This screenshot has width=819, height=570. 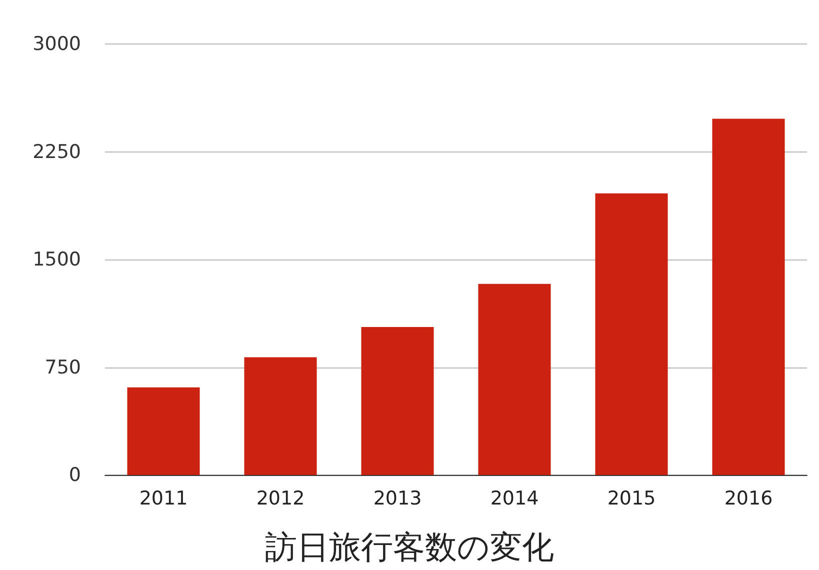 What do you see at coordinates (280, 499) in the screenshot?
I see `x-tick-label: 2012` at bounding box center [280, 499].